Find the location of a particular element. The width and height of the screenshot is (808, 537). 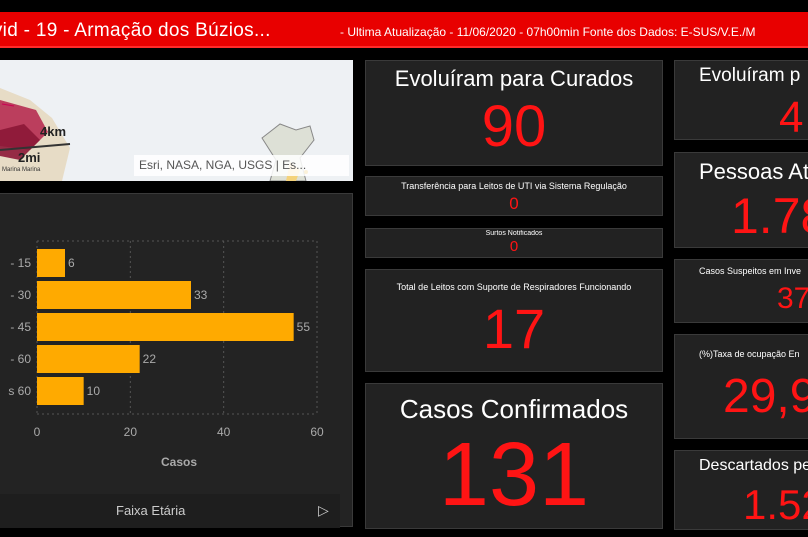

indicator-label: Evoluíram para Curados is located at coordinates (514, 78).